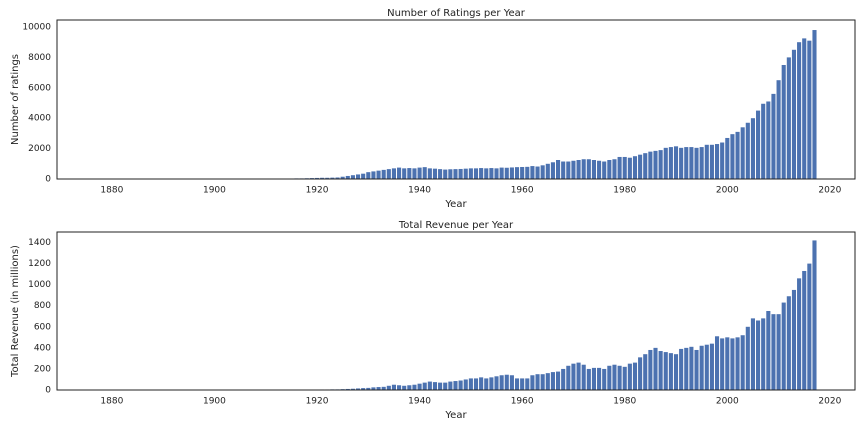  I want to click on y-tick-label: 1400, so click(39, 243).